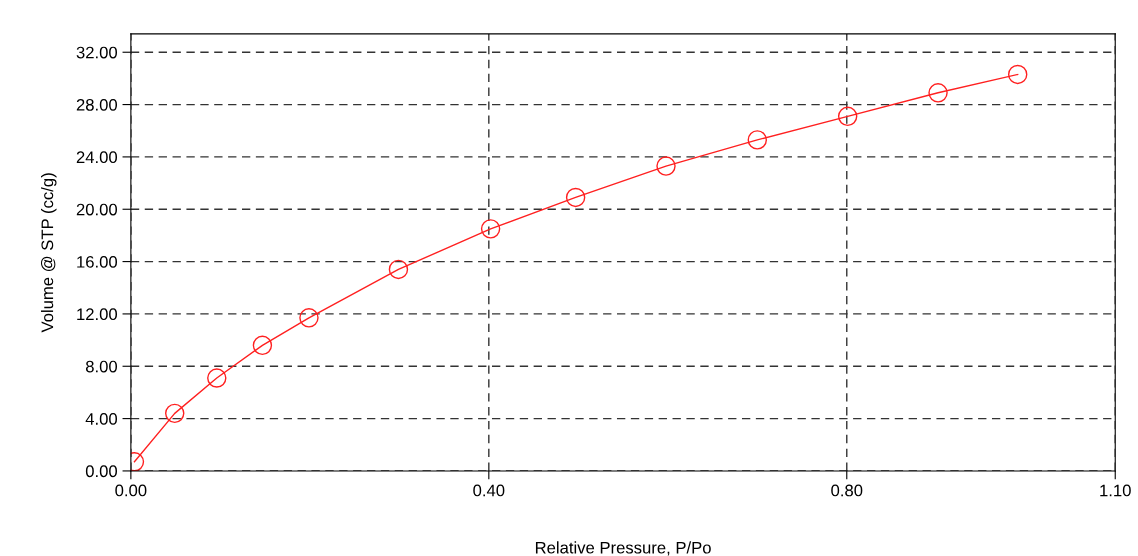  Describe the element at coordinates (97, 104) in the screenshot. I see `y-tick-label: 28.00` at that location.